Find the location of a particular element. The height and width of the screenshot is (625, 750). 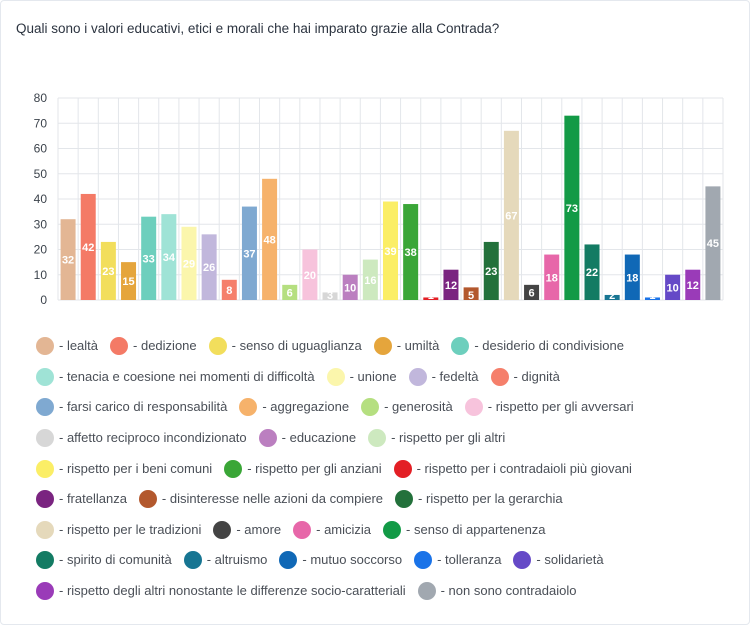

legend-item: - senso di uguaglianza is located at coordinates (285, 346).